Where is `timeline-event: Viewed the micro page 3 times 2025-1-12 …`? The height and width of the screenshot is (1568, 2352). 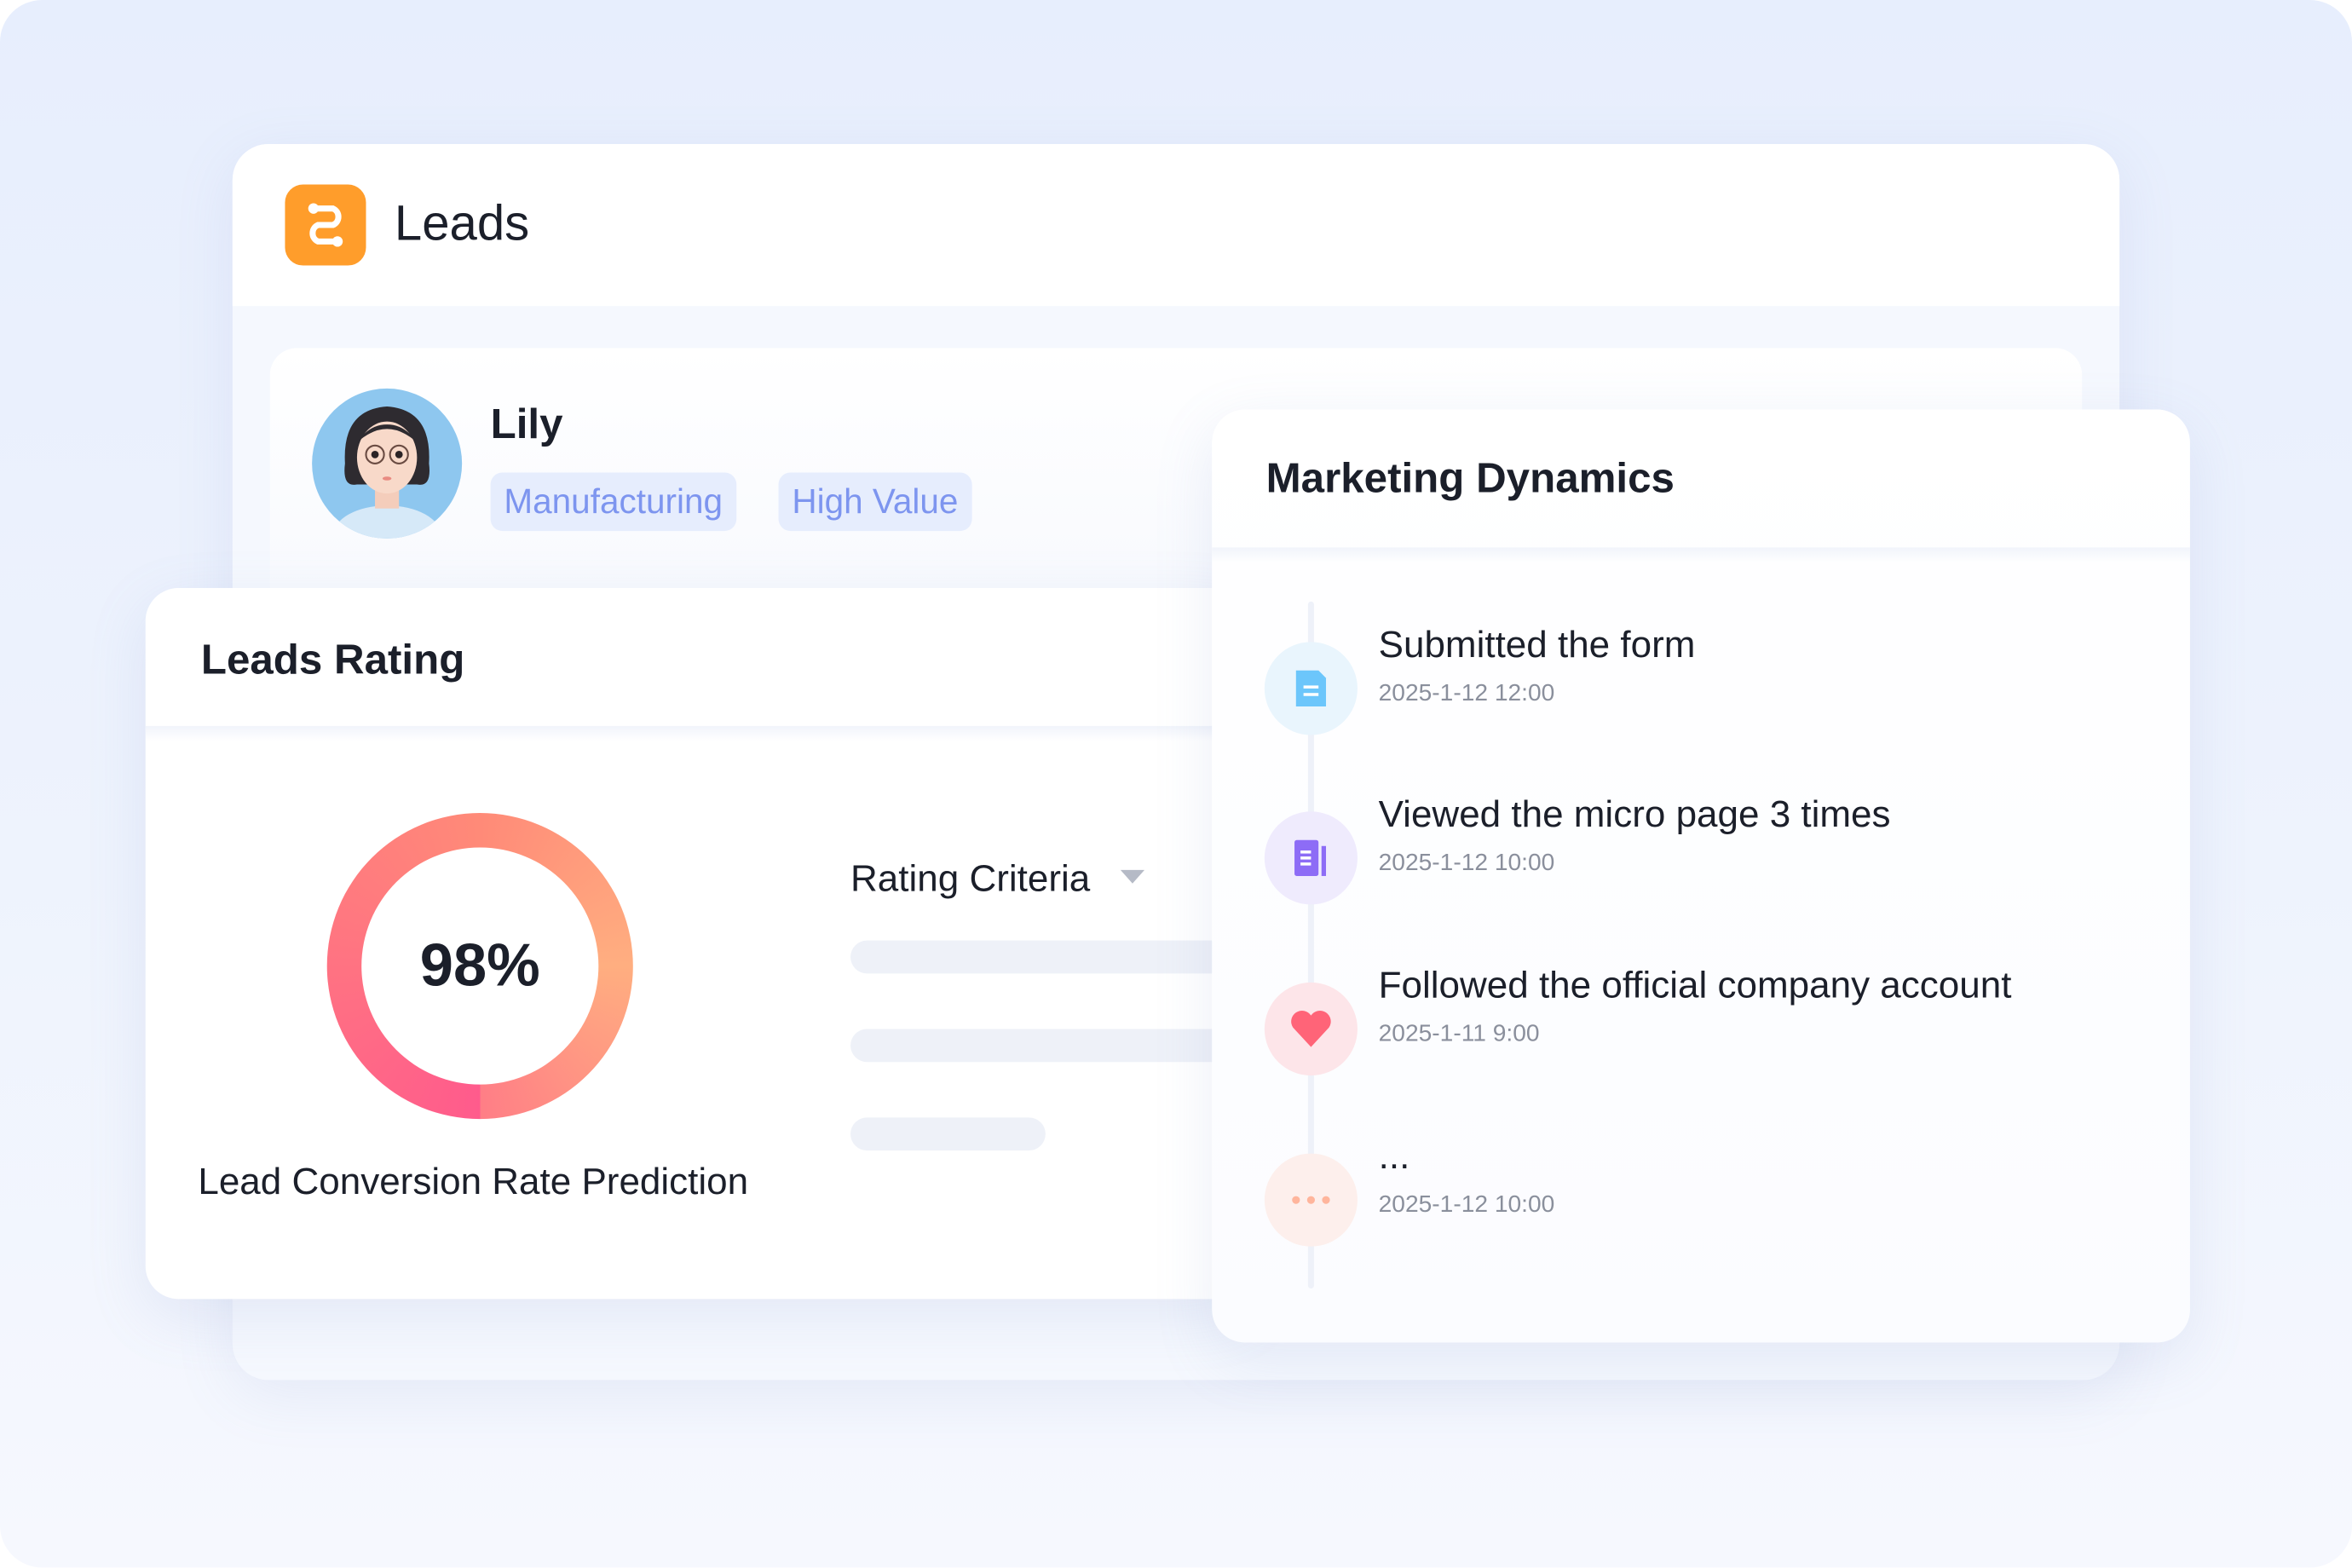
timeline-event: Viewed the micro page 3 times 2025-1-12 … is located at coordinates (1714, 862).